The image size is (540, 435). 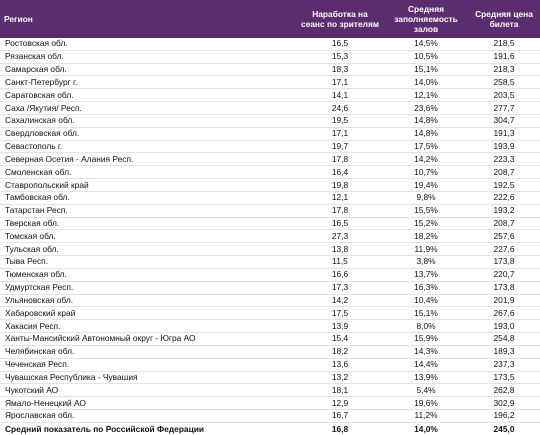 What do you see at coordinates (340, 288) in the screenshot?
I see `sessions-cell: 17,3` at bounding box center [340, 288].